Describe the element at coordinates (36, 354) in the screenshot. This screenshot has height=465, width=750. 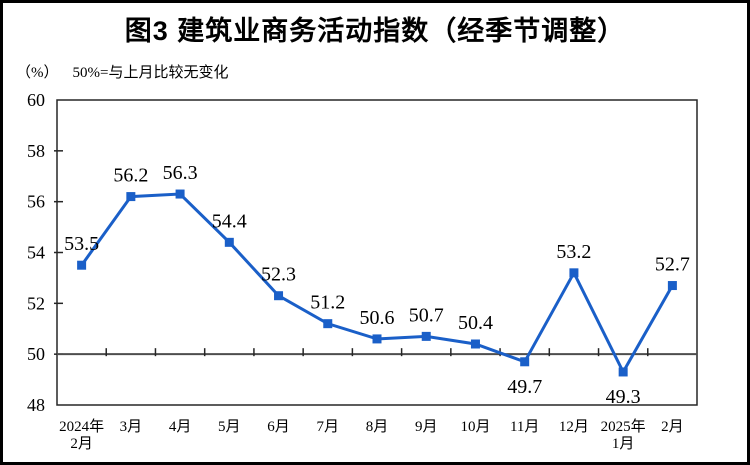
I see `y-axis-label: 50` at that location.